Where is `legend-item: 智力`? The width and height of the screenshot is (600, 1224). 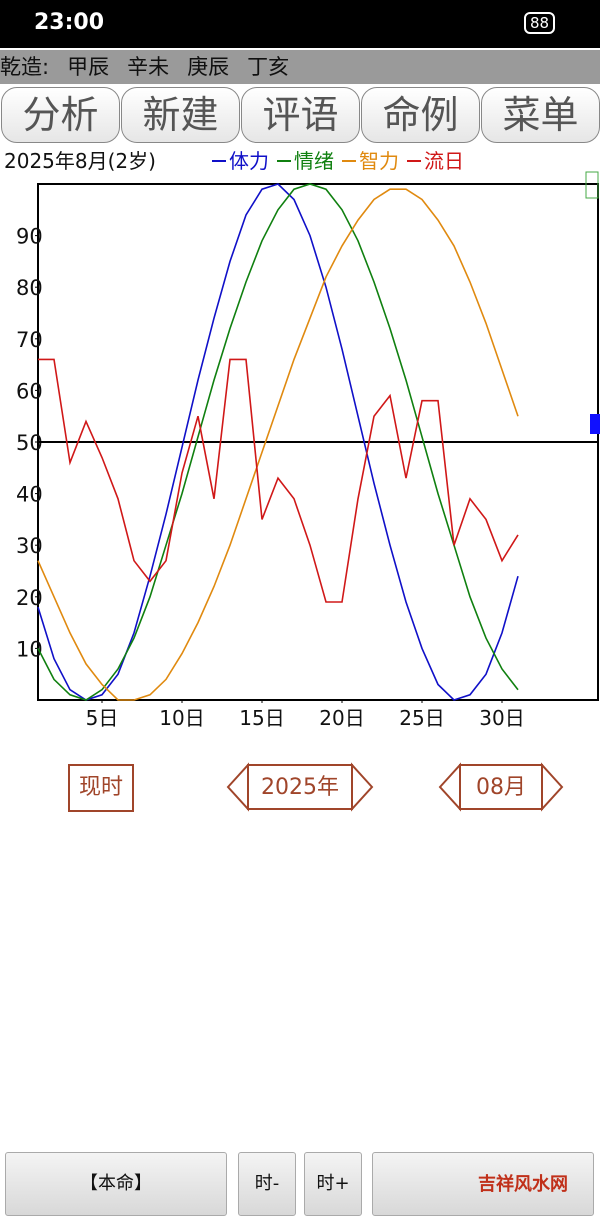
legend-item: 智力 is located at coordinates (370, 161).